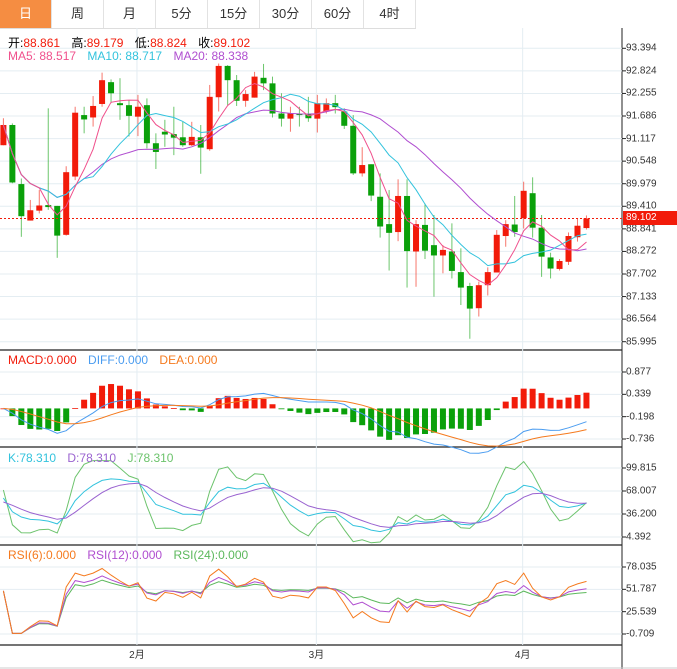 Image resolution: width=677 pixels, height=669 pixels. What do you see at coordinates (641, 491) in the screenshot?
I see `kdj-axis-label: 68.007` at bounding box center [641, 491].